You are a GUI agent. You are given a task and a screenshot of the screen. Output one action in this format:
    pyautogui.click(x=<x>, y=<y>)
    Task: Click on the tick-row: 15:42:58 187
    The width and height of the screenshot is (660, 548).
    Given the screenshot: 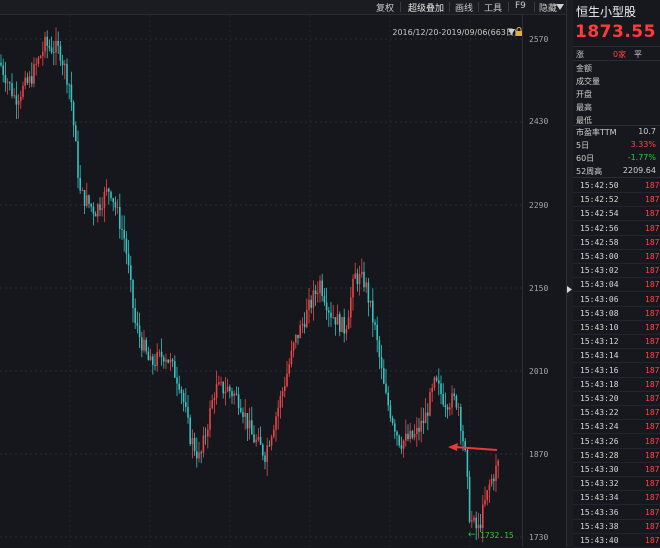 What is the action you would take?
    pyautogui.click(x=616, y=243)
    